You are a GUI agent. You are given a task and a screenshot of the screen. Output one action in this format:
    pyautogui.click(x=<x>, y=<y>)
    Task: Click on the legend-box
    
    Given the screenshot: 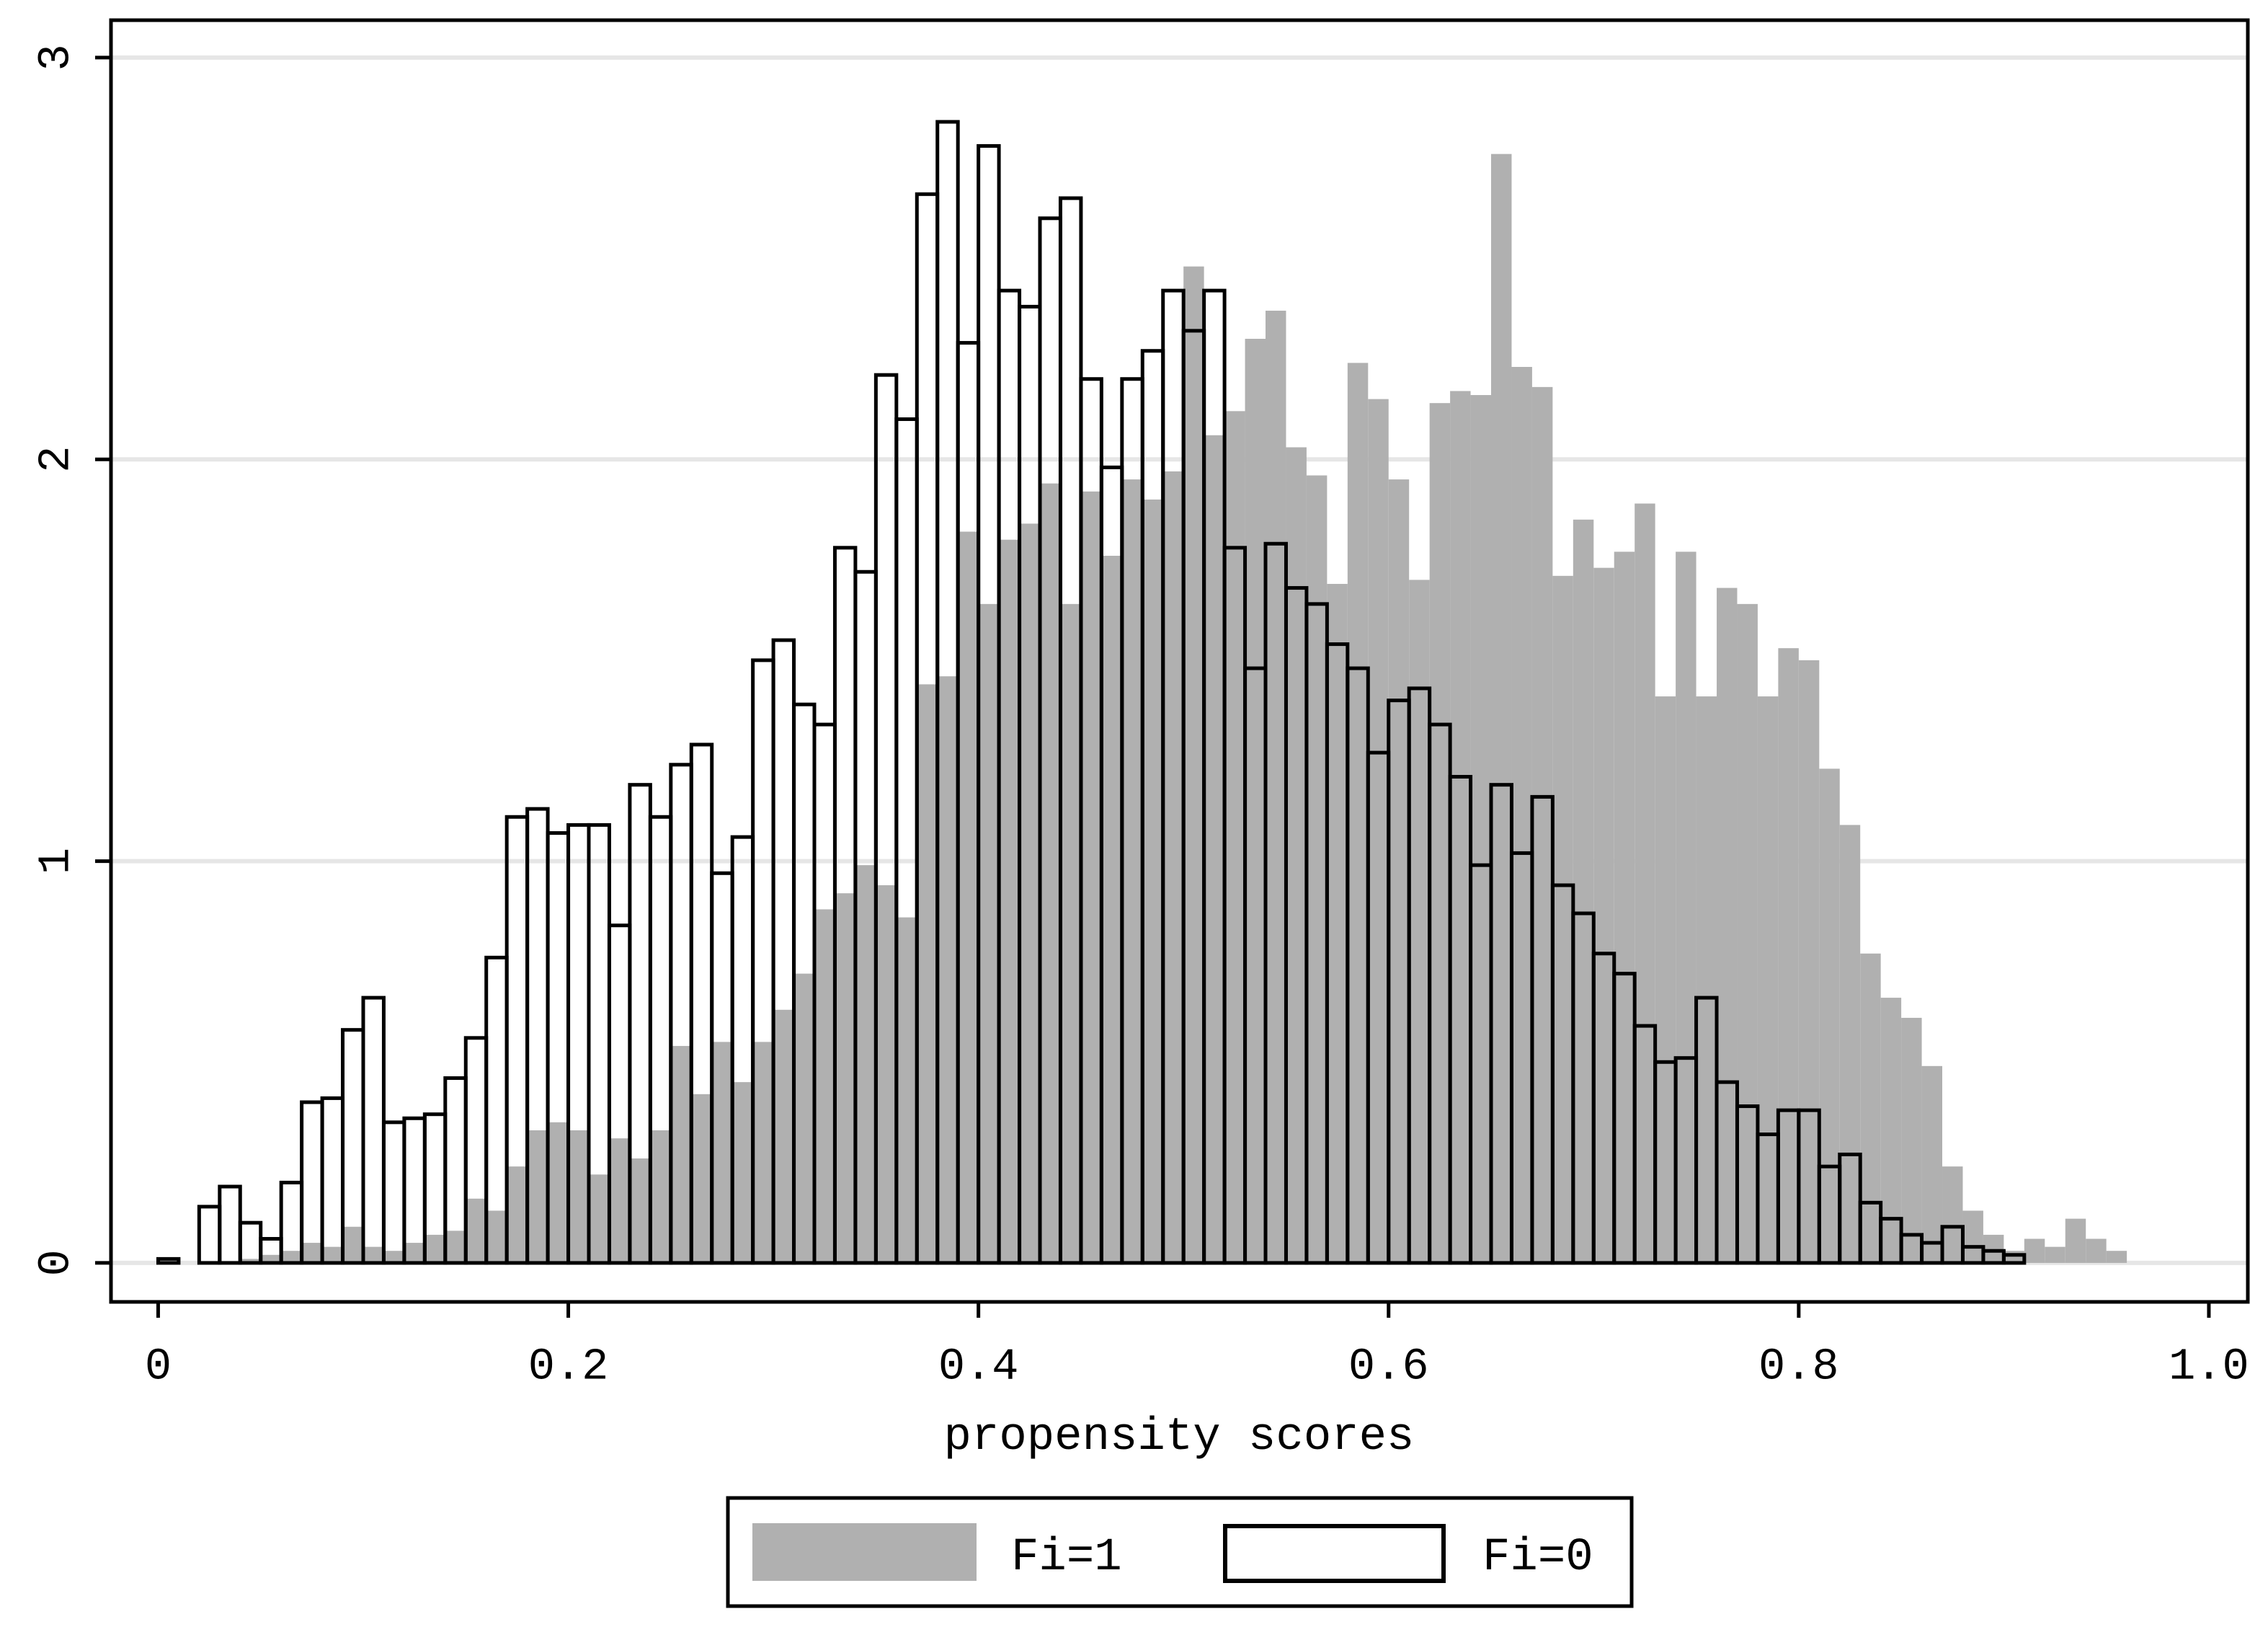 What is the action you would take?
    pyautogui.click(x=1180, y=1552)
    